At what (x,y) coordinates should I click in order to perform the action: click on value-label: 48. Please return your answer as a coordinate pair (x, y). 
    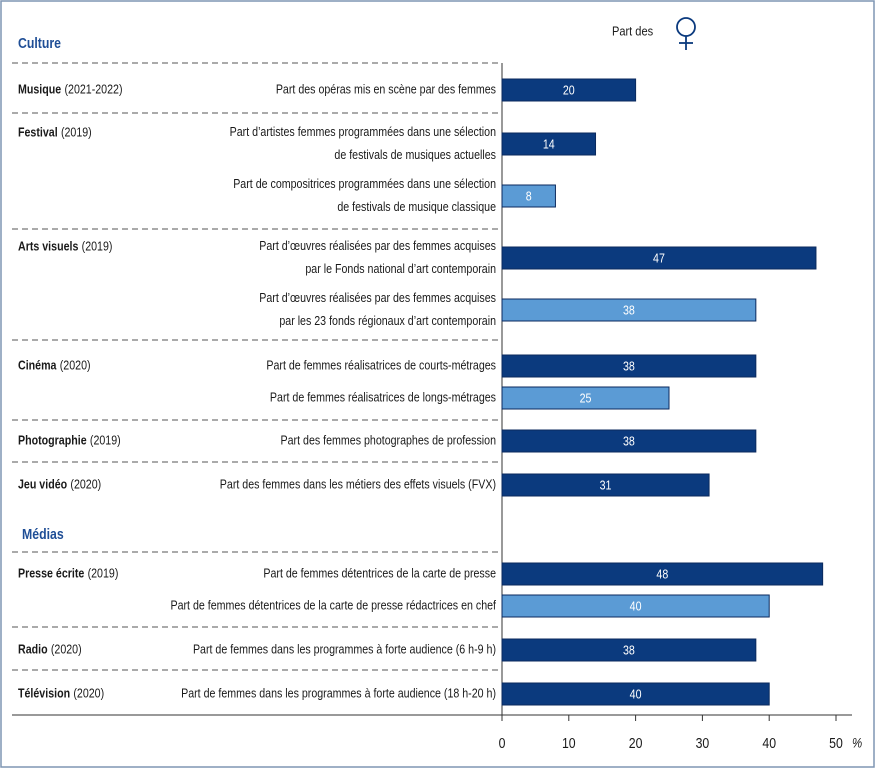
    Looking at the image, I should click on (662, 573).